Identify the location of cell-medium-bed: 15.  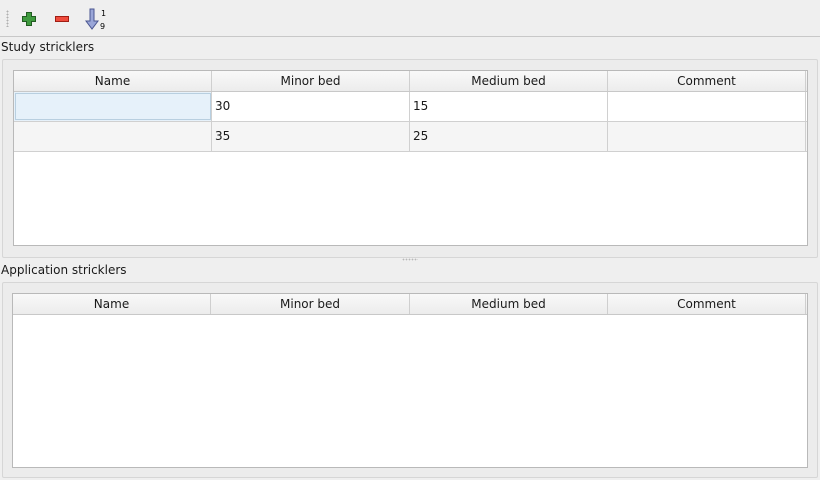
(509, 106).